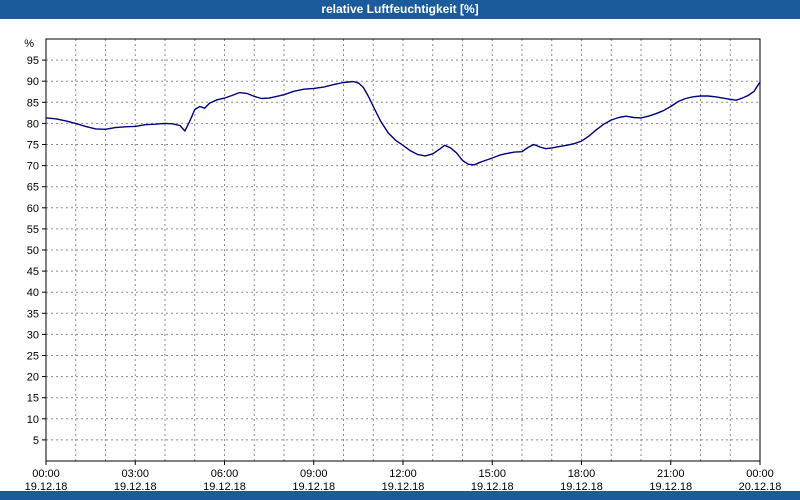  What do you see at coordinates (33, 399) in the screenshot?
I see `y-tick-label: 15` at bounding box center [33, 399].